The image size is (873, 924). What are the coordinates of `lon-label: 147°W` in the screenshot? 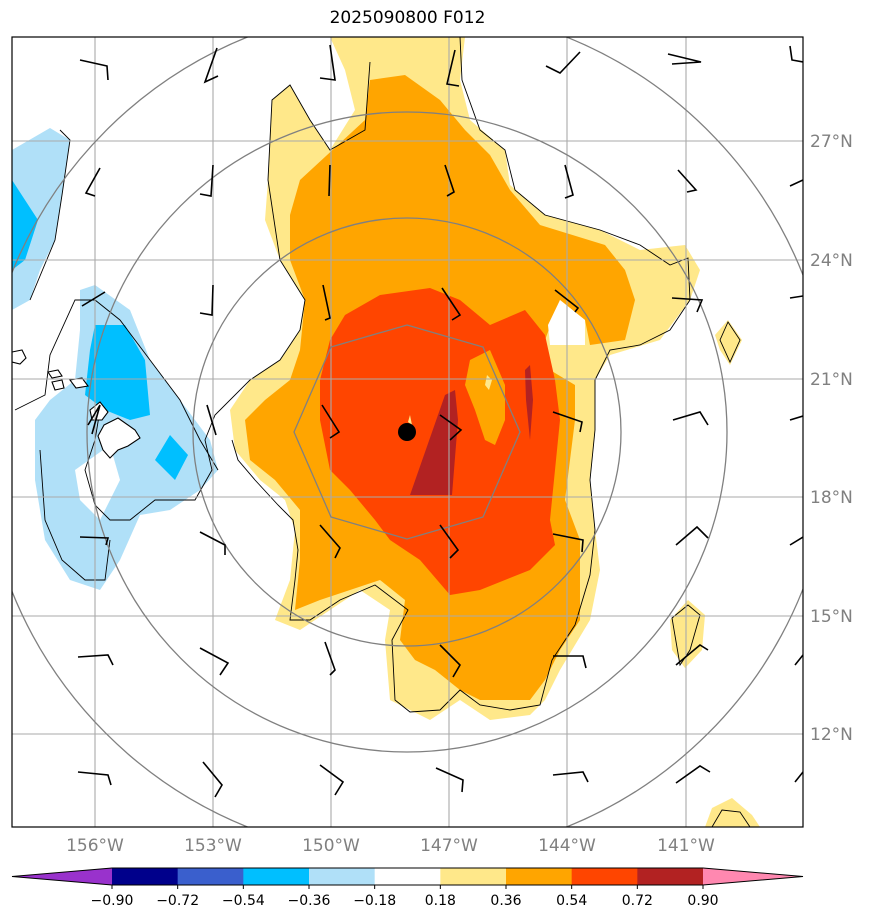 It's located at (449, 846).